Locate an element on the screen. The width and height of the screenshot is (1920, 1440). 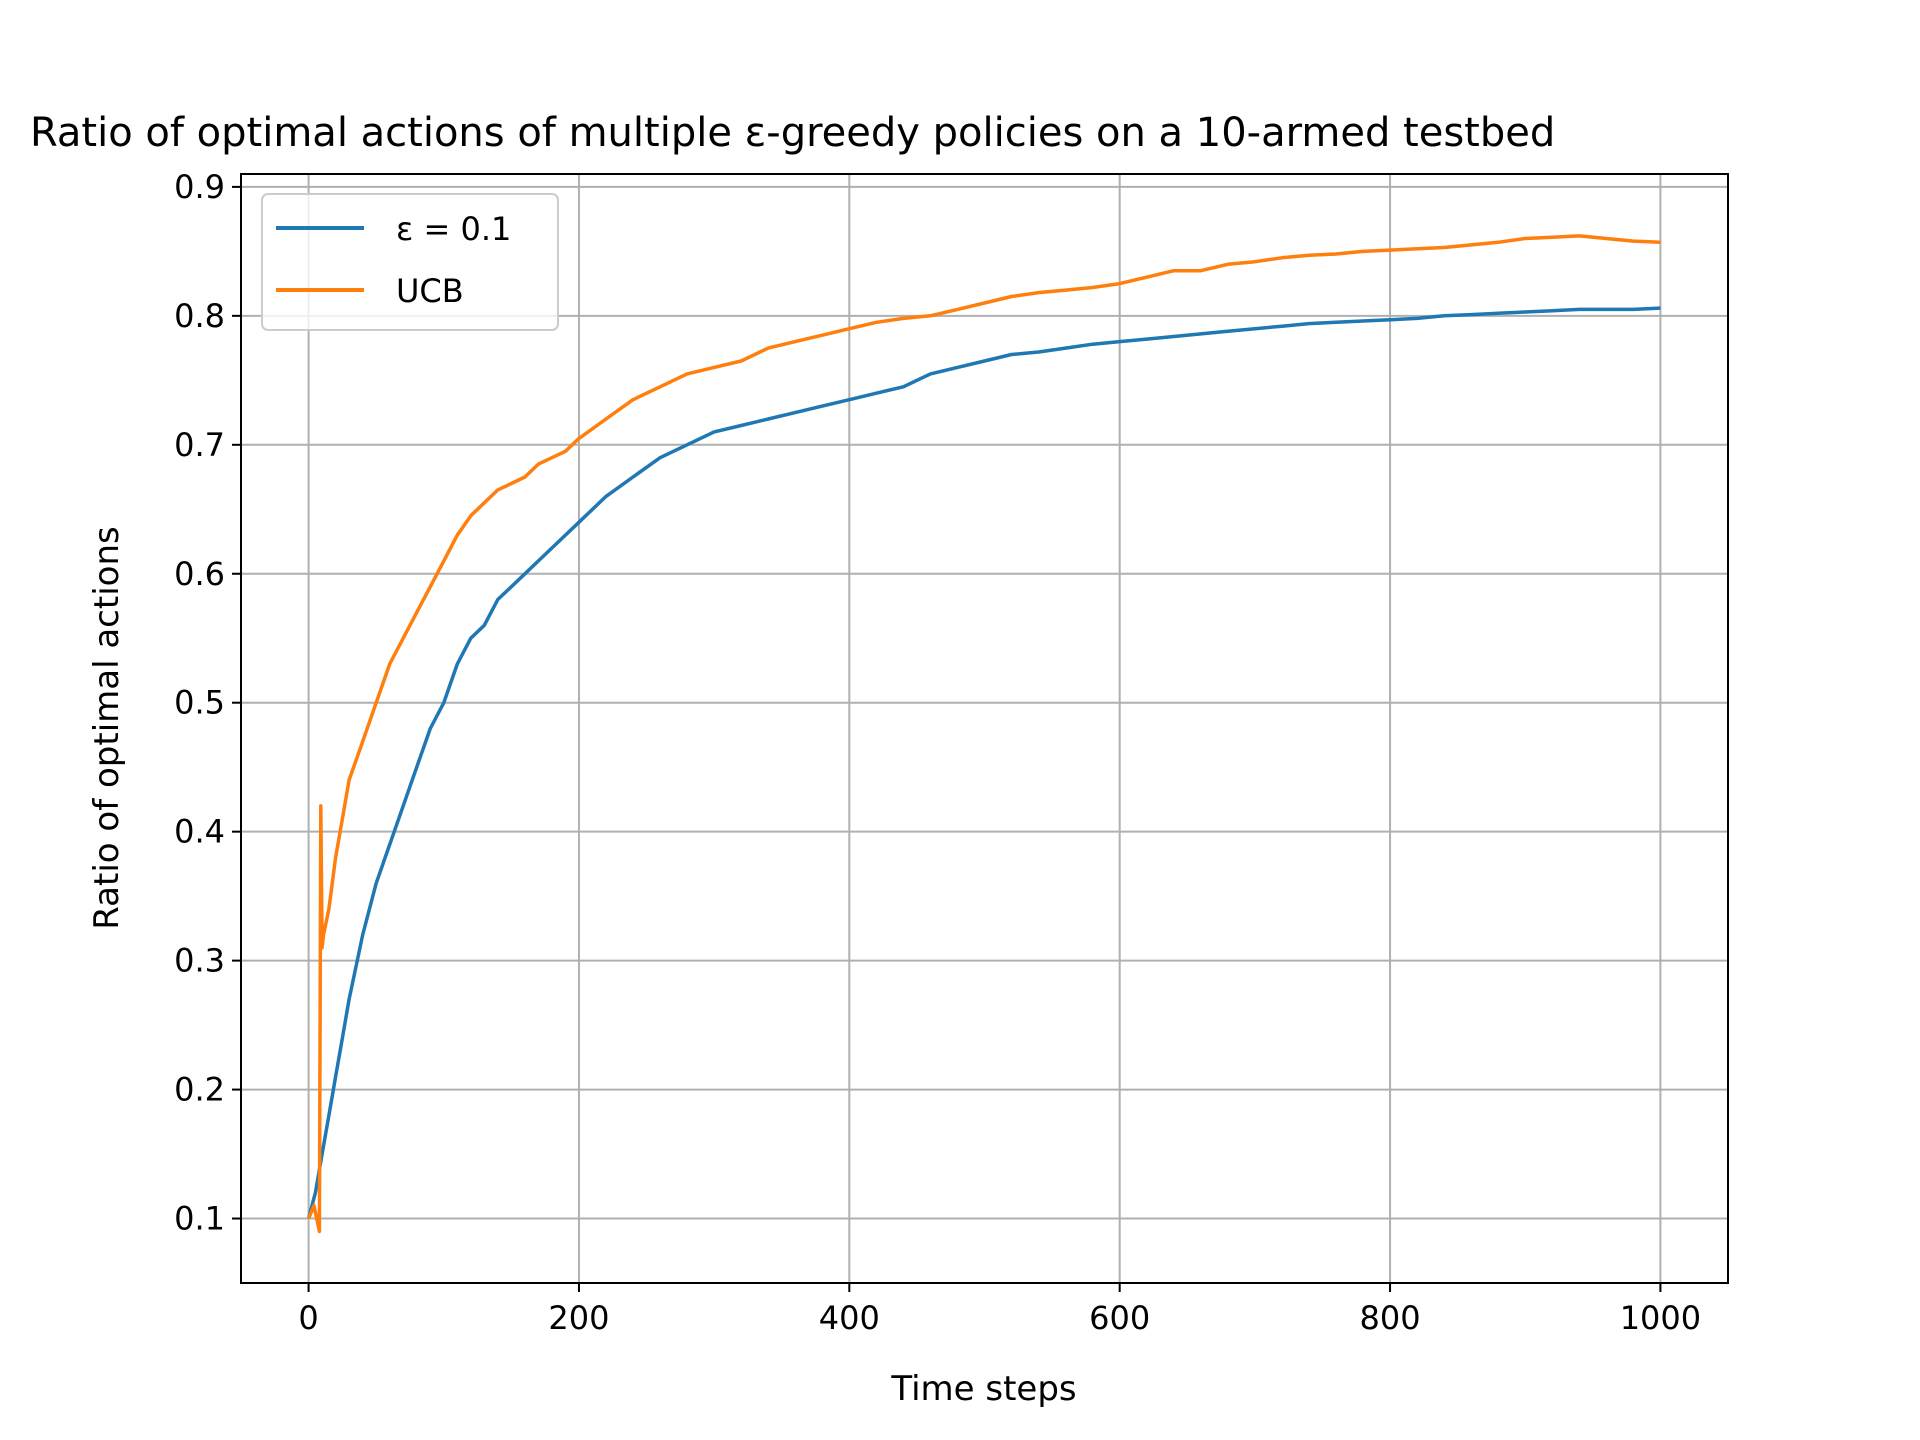
x-axis-label: Time steps is located at coordinates (983, 1389).